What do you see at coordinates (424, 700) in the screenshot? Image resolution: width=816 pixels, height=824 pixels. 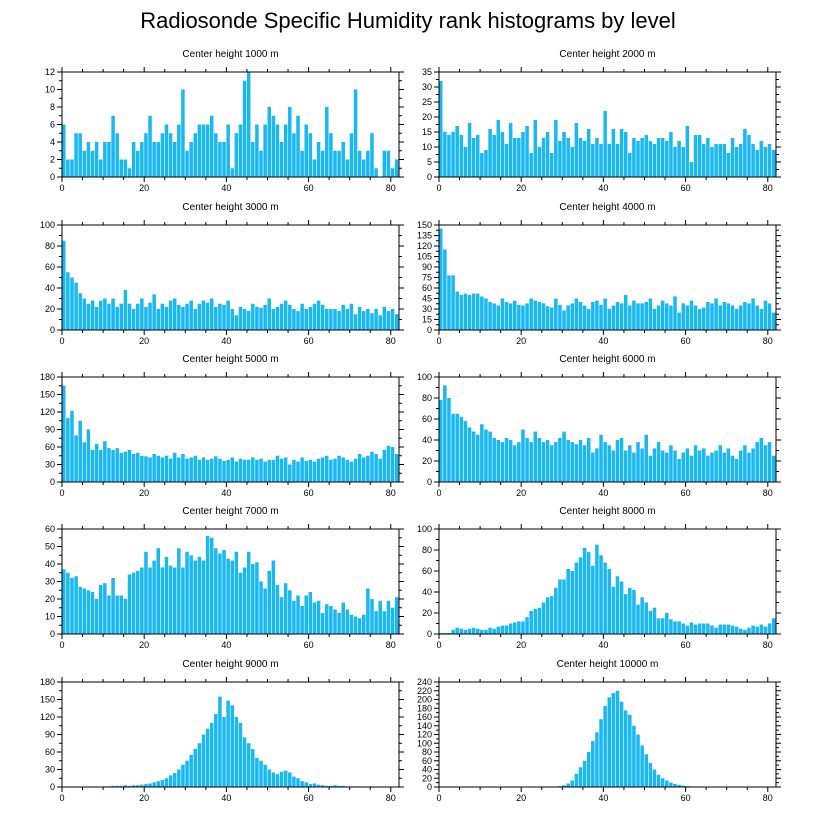 I see `y-tick-label: 200` at bounding box center [424, 700].